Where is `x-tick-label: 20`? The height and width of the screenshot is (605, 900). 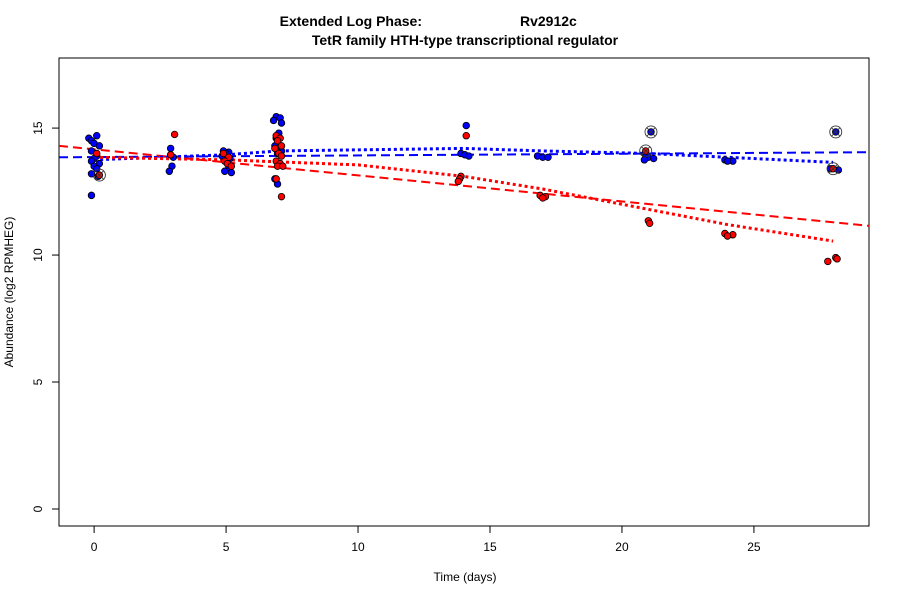
x-tick-label: 20 is located at coordinates (622, 547).